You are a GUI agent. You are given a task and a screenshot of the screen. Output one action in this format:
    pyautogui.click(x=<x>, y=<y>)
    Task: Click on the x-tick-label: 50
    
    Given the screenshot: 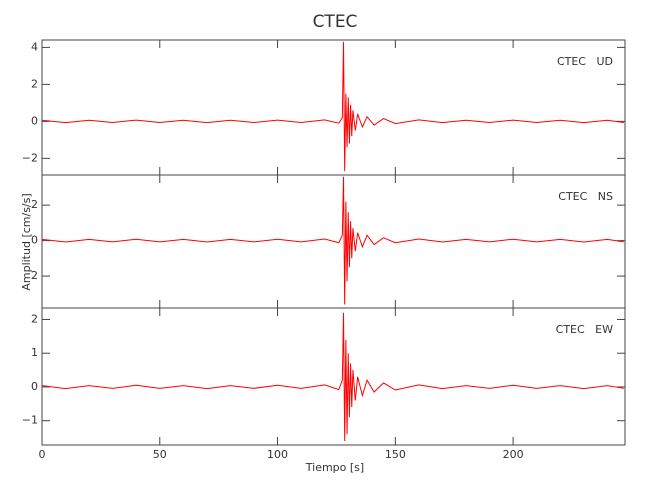 What is the action you would take?
    pyautogui.click(x=160, y=454)
    